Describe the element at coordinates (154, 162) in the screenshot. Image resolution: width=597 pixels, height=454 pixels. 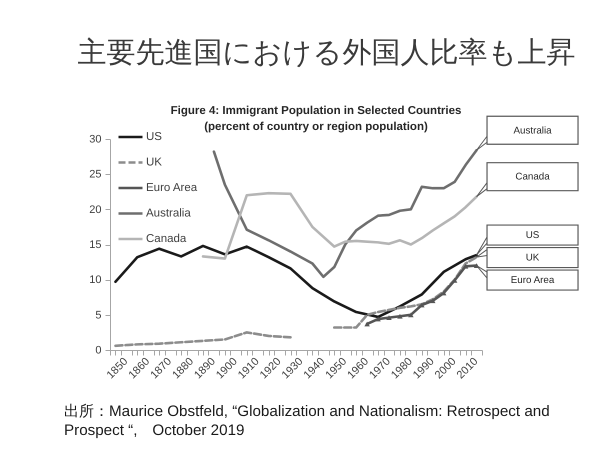
I see `legend-label: UK` at that location.